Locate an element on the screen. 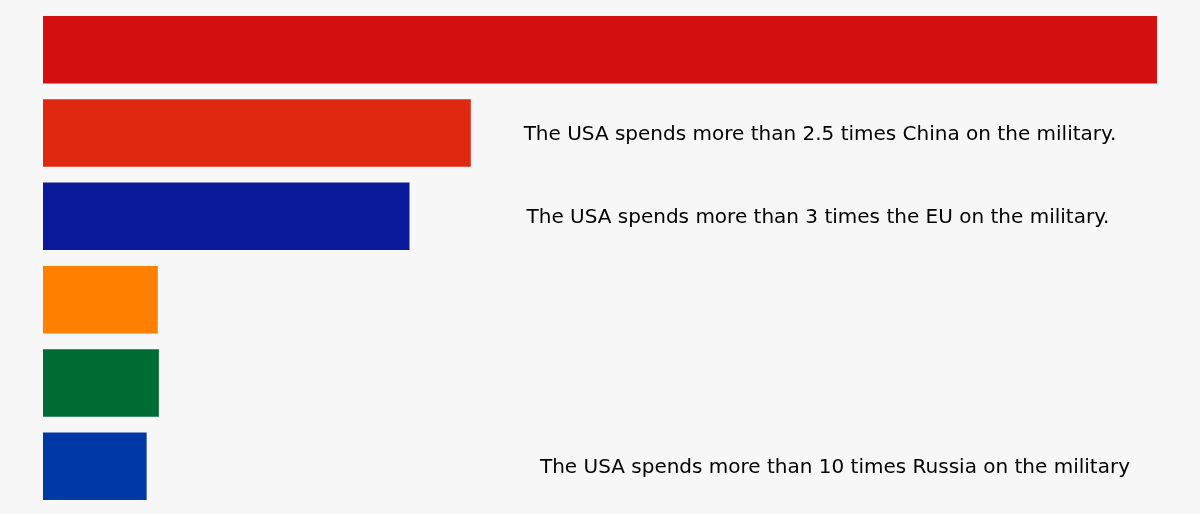 This screenshot has height=514, width=1200. annotation: The USA spends more than 2.5 times China on the military. is located at coordinates (819, 133).